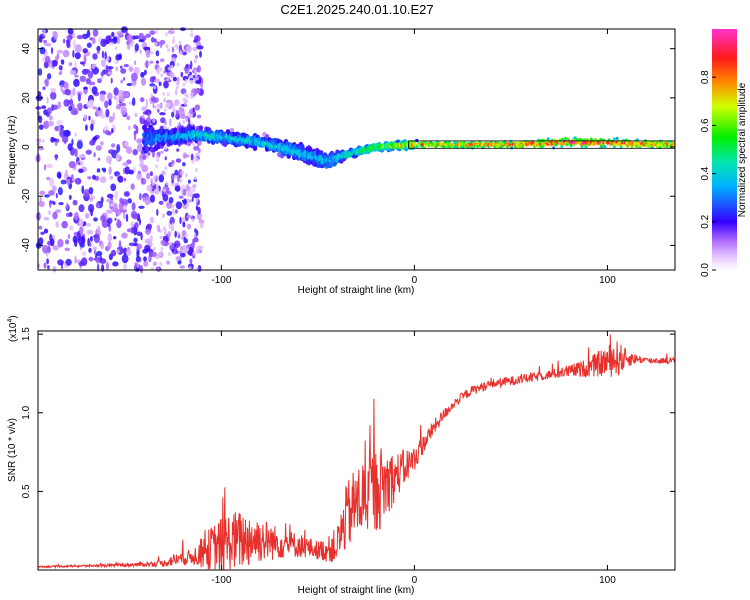 Image resolution: width=750 pixels, height=600 pixels. What do you see at coordinates (26, 49) in the screenshot?
I see `spectrogram-y-tick-label: 40` at bounding box center [26, 49].